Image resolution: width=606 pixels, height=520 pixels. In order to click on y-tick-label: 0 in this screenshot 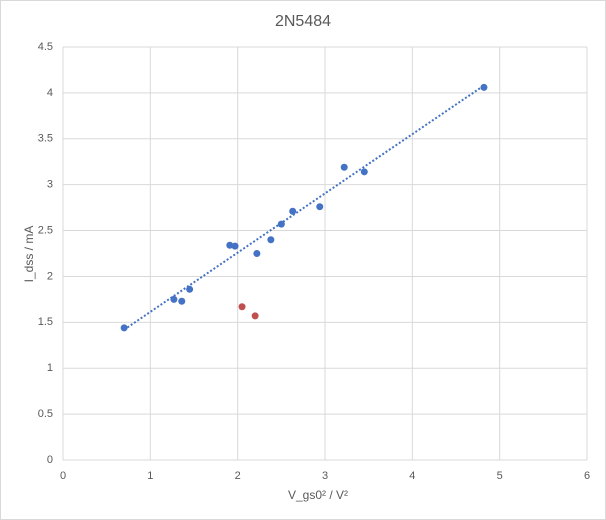, I will do `click(50, 460)`.